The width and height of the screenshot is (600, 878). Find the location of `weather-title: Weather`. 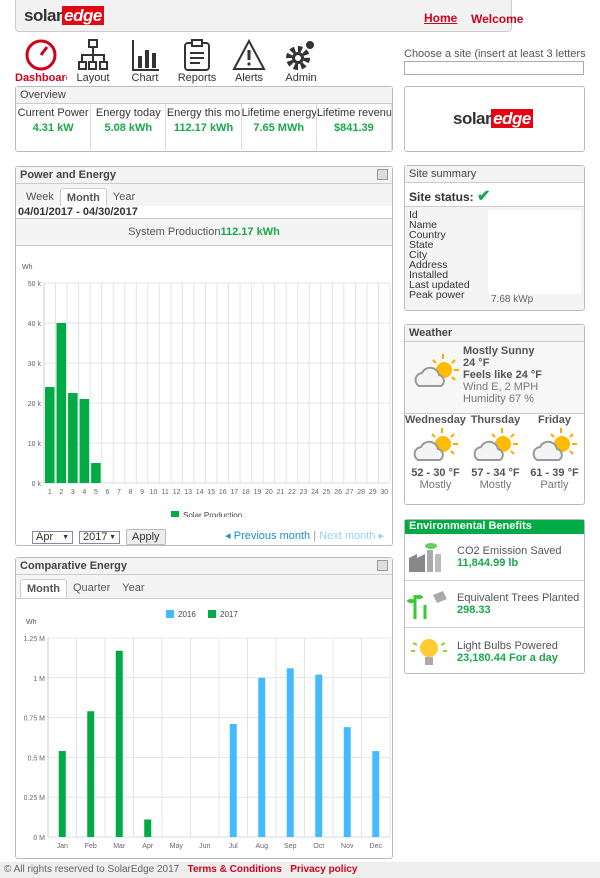

weather-title: Weather is located at coordinates (494, 333).